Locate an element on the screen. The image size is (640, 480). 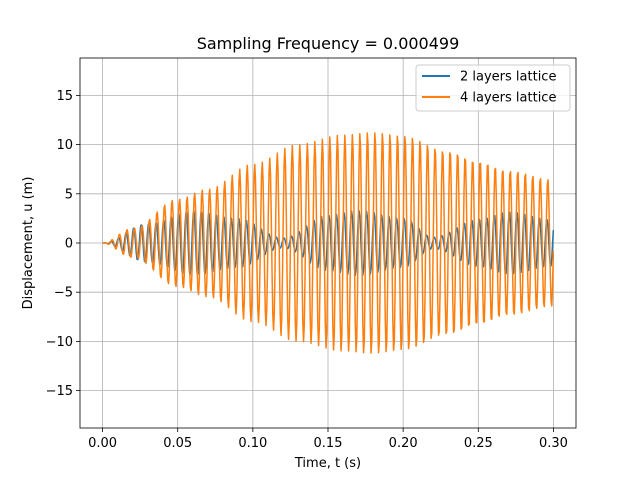
x-tick-label: 0.15 is located at coordinates (328, 443).